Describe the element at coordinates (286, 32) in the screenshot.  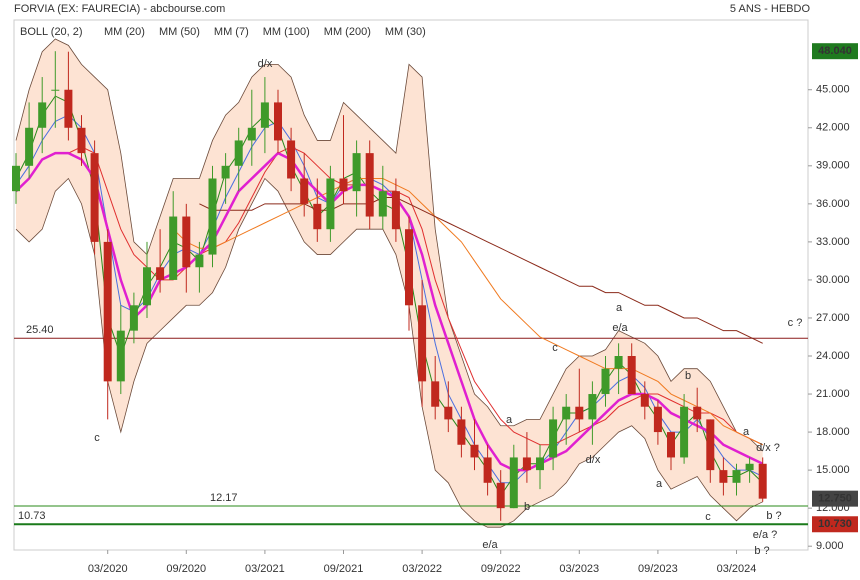
I see `legend-label: MM (100)` at that location.